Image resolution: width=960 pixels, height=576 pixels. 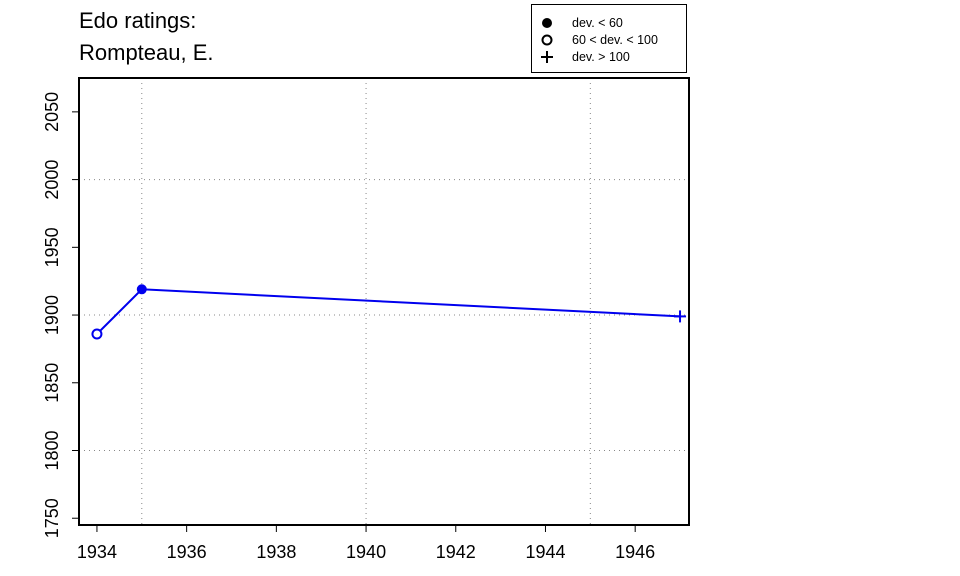 I want to click on legend-label: dev. < 60, so click(x=597, y=23).